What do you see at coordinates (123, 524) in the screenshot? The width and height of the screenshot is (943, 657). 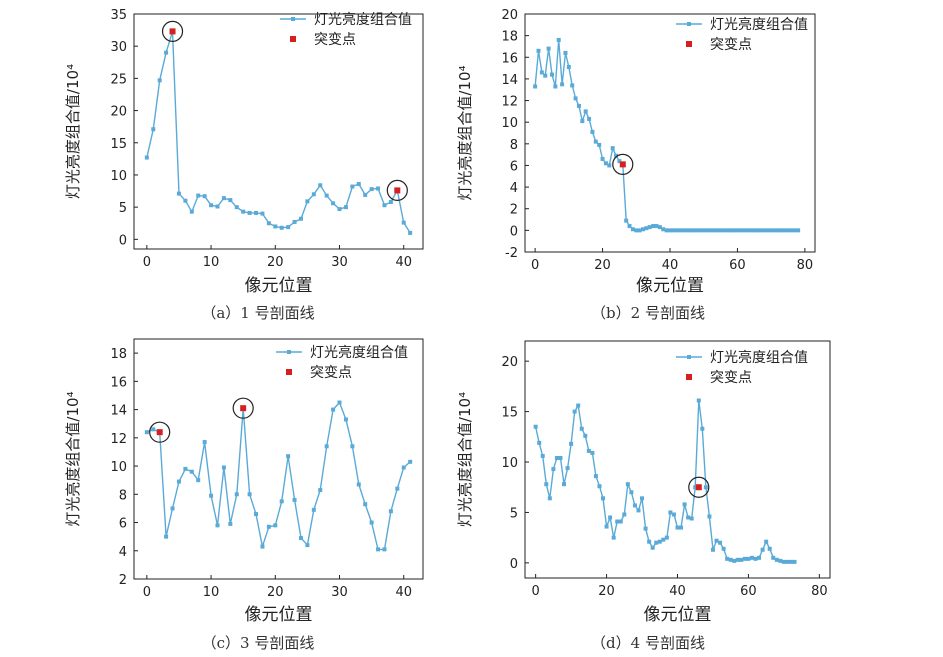 I see `y-tick-label: 6` at bounding box center [123, 524].